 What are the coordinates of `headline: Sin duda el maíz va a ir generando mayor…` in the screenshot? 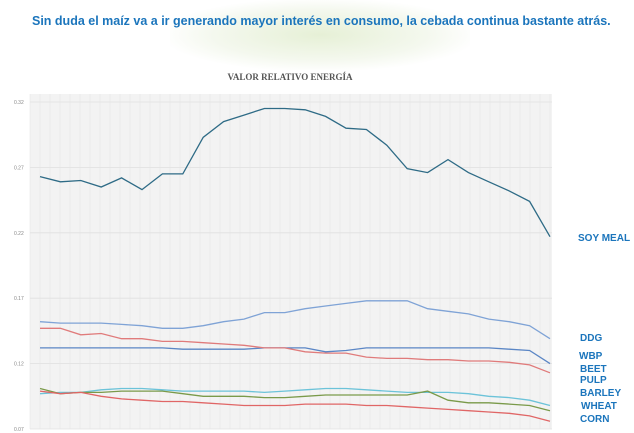 It's located at (321, 21).